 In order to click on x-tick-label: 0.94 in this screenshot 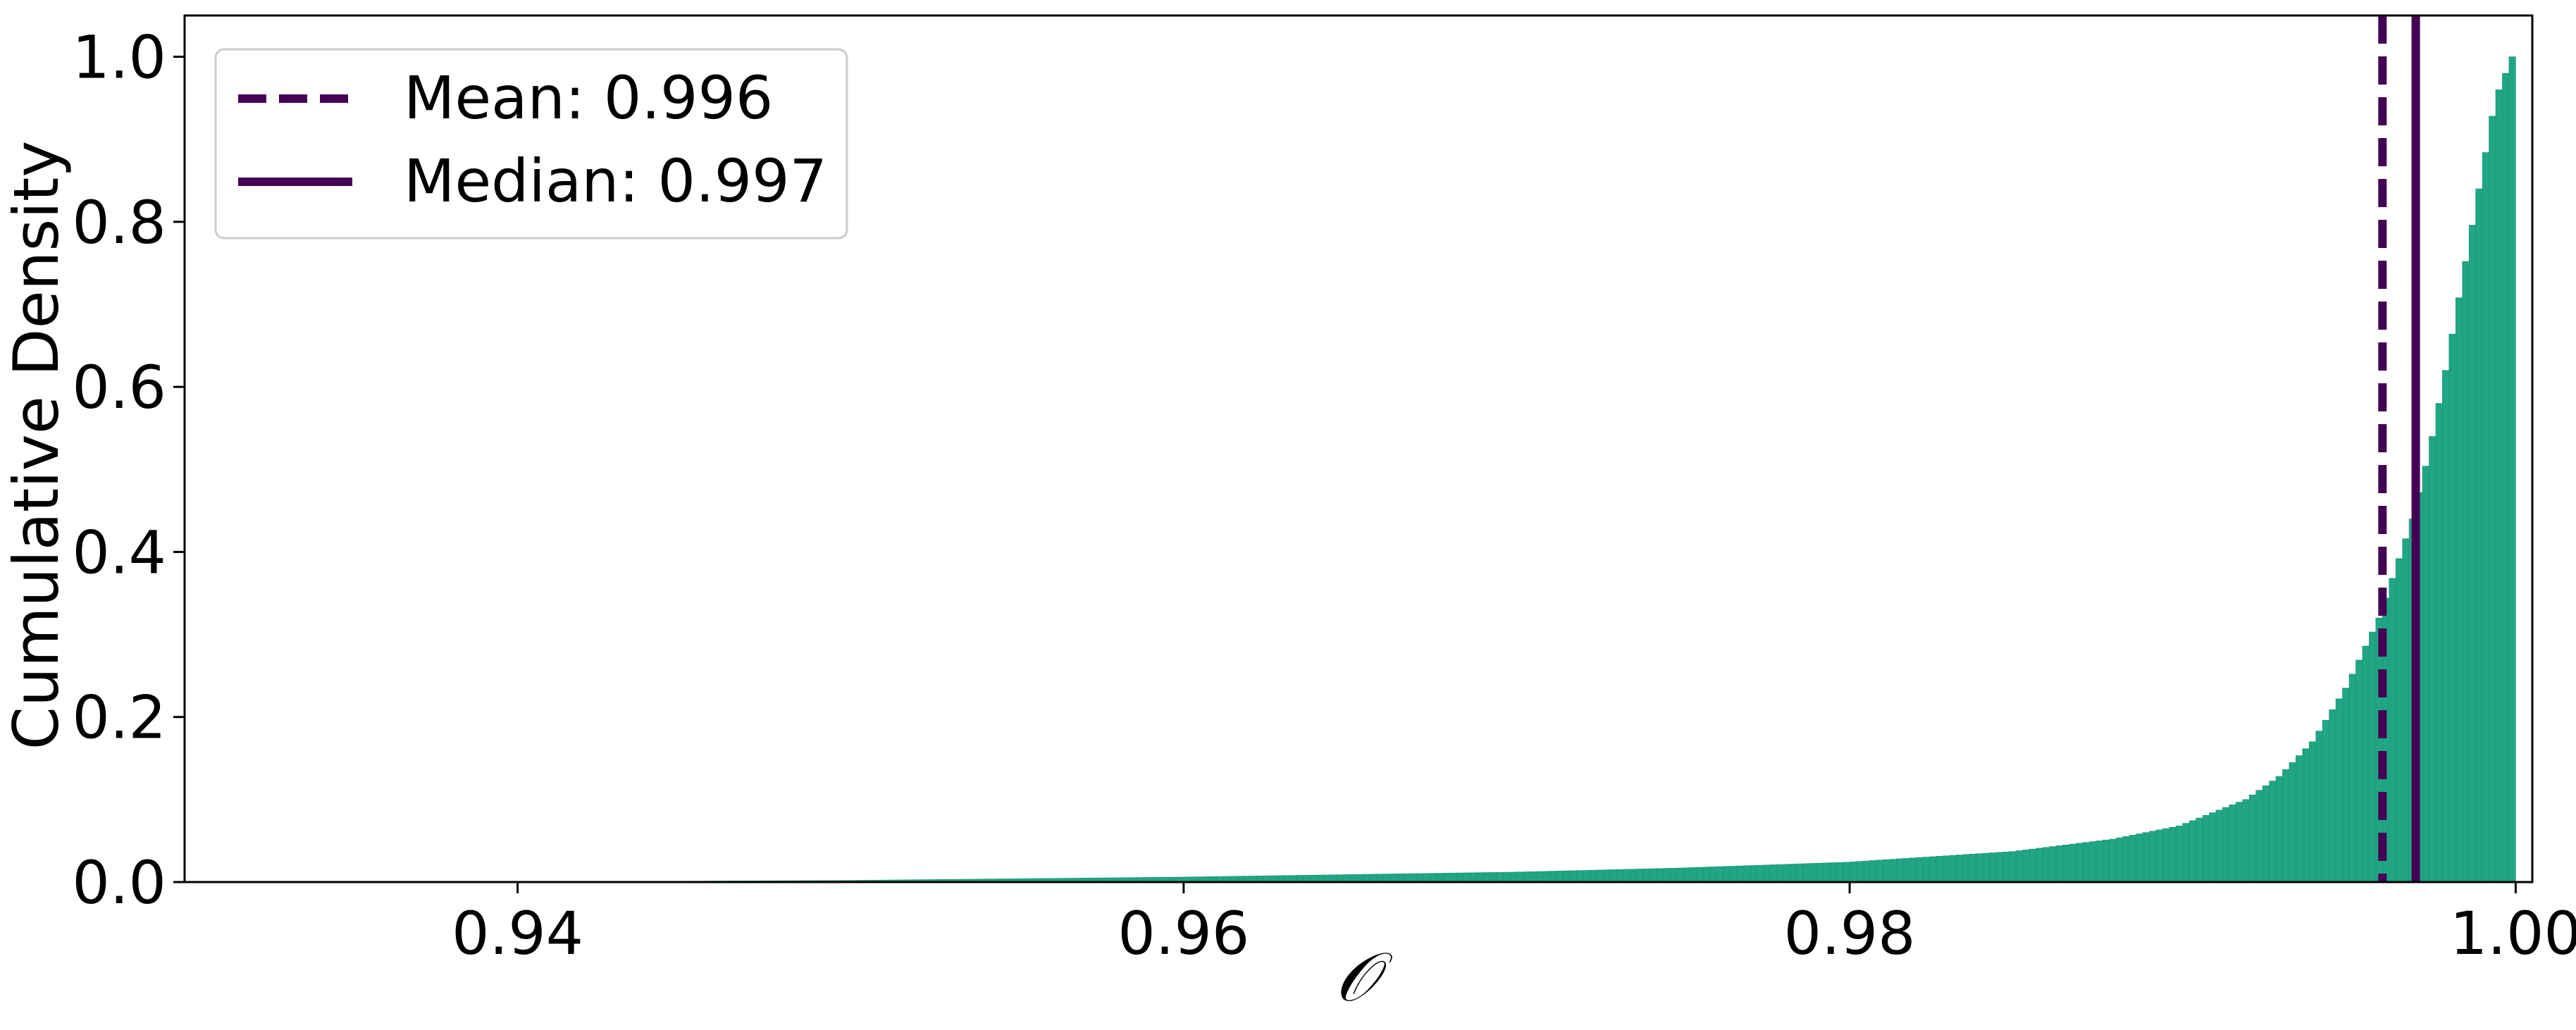, I will do `click(517, 933)`.